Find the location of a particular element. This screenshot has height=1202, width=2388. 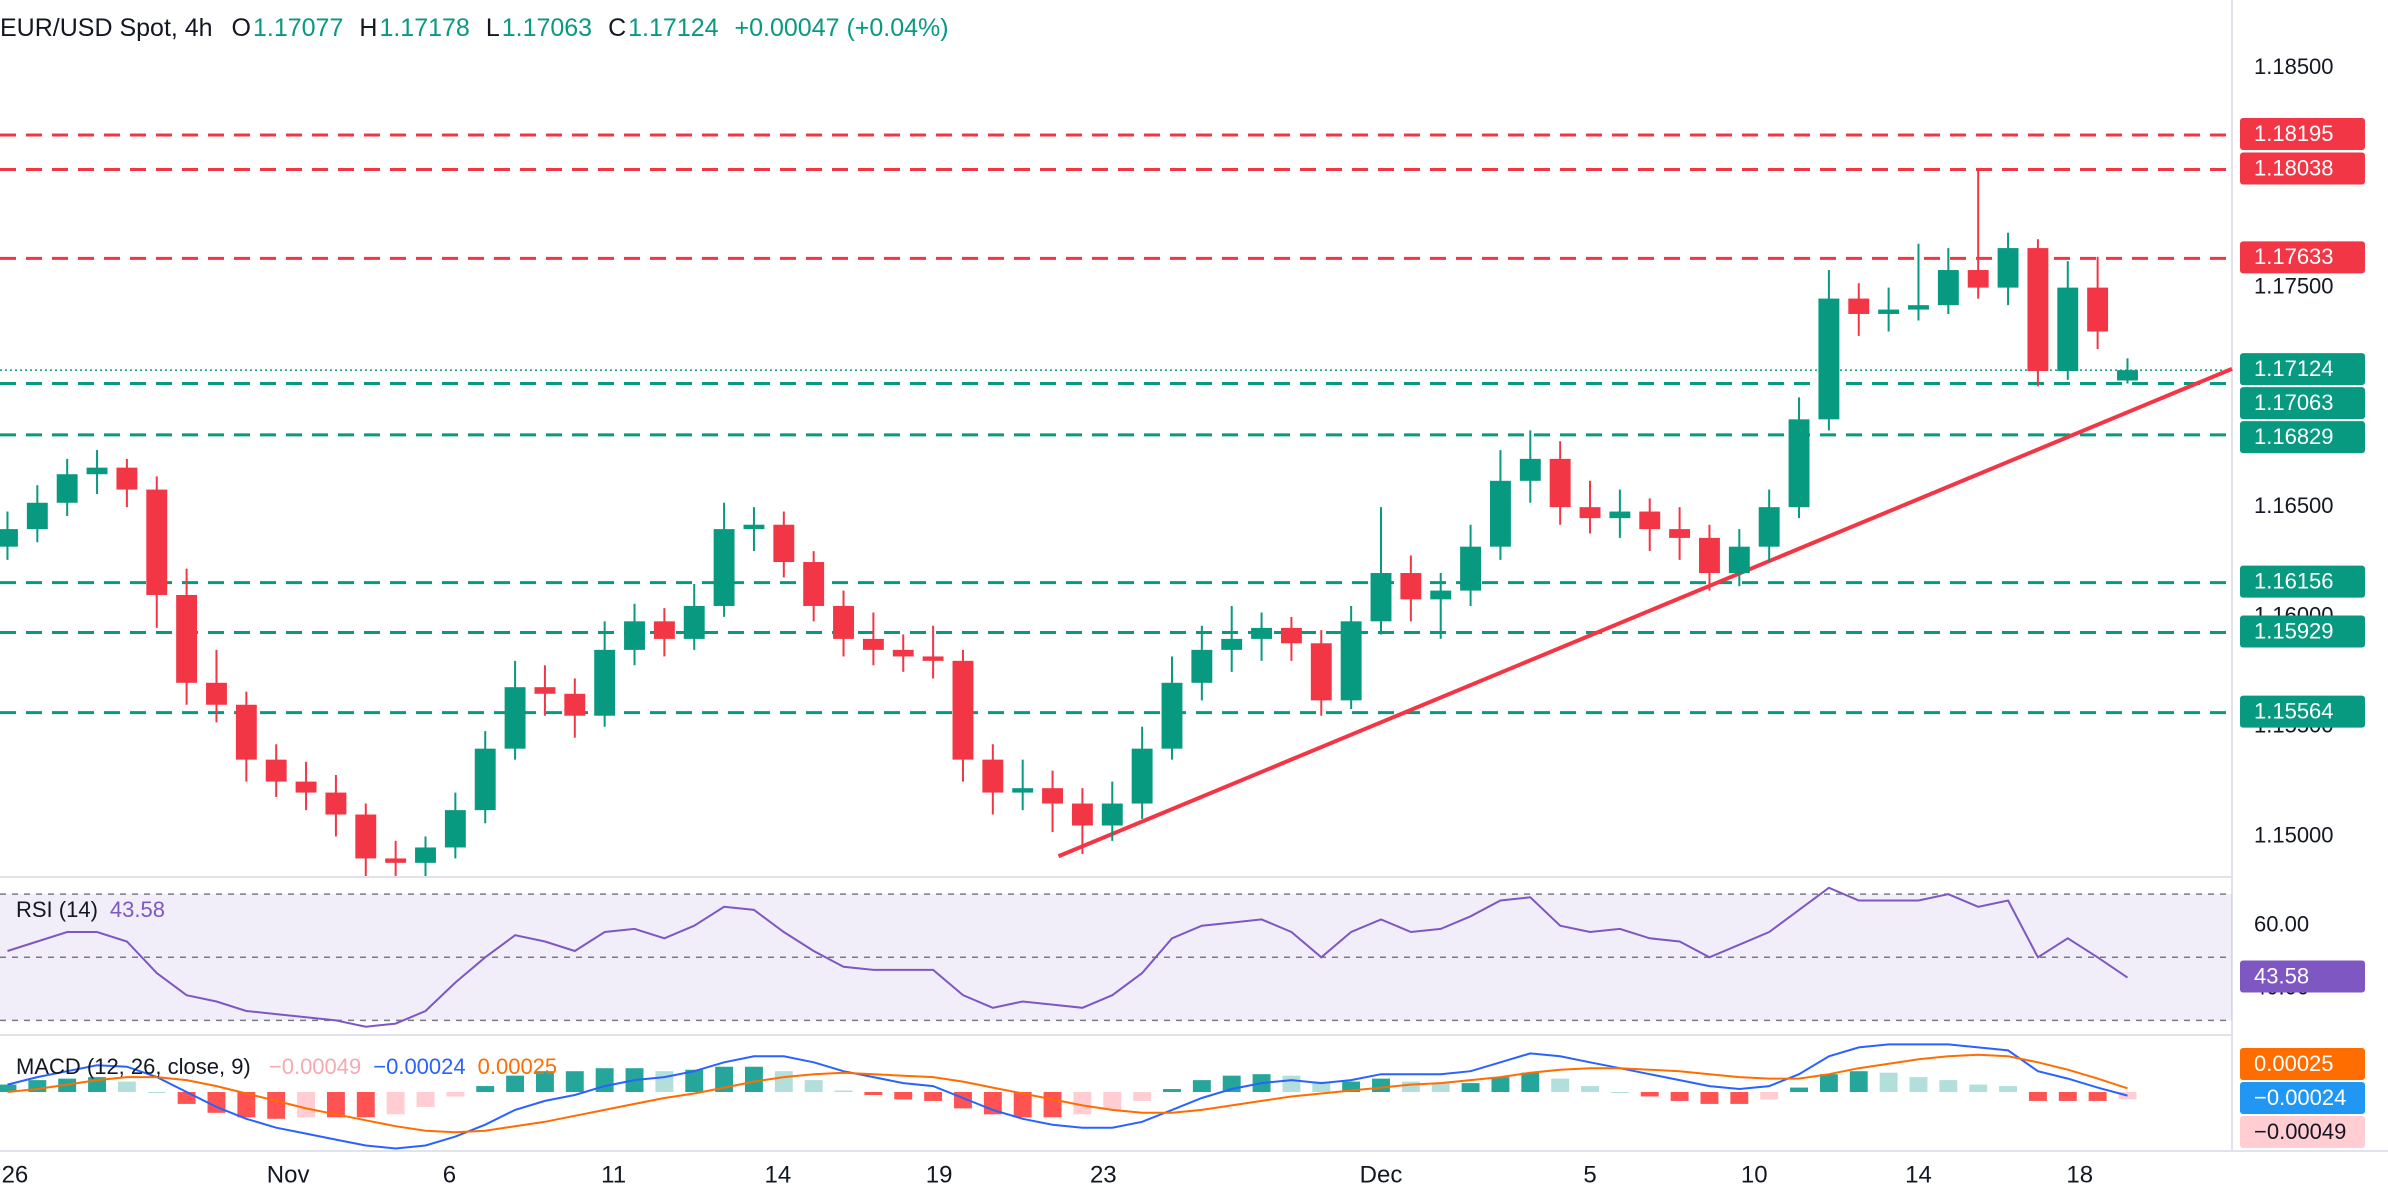

y-tick-label: 1.16500 is located at coordinates (2294, 505).